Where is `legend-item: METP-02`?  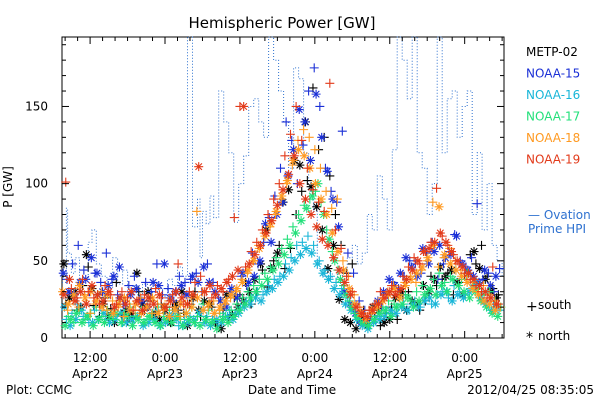
legend-item: METP-02 is located at coordinates (552, 52).